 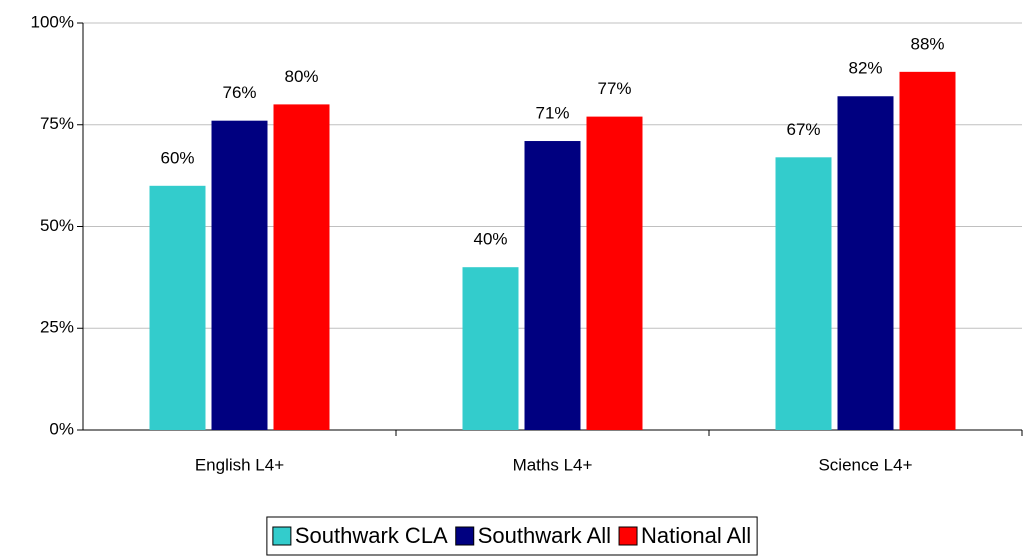 I want to click on value-label: 67%, so click(x=803, y=129).